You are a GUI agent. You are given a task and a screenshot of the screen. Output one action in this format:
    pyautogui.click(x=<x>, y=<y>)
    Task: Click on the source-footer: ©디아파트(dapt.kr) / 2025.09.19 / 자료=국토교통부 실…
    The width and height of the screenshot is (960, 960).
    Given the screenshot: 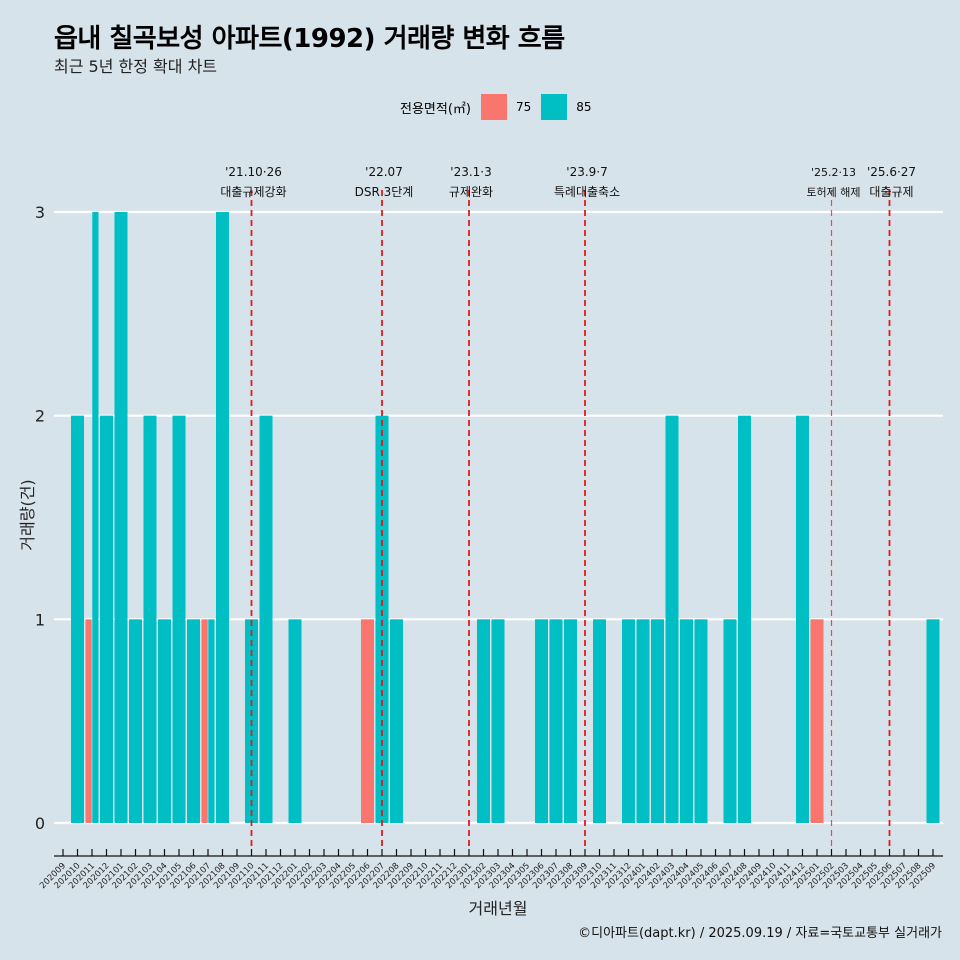 What is the action you would take?
    pyautogui.click(x=760, y=933)
    